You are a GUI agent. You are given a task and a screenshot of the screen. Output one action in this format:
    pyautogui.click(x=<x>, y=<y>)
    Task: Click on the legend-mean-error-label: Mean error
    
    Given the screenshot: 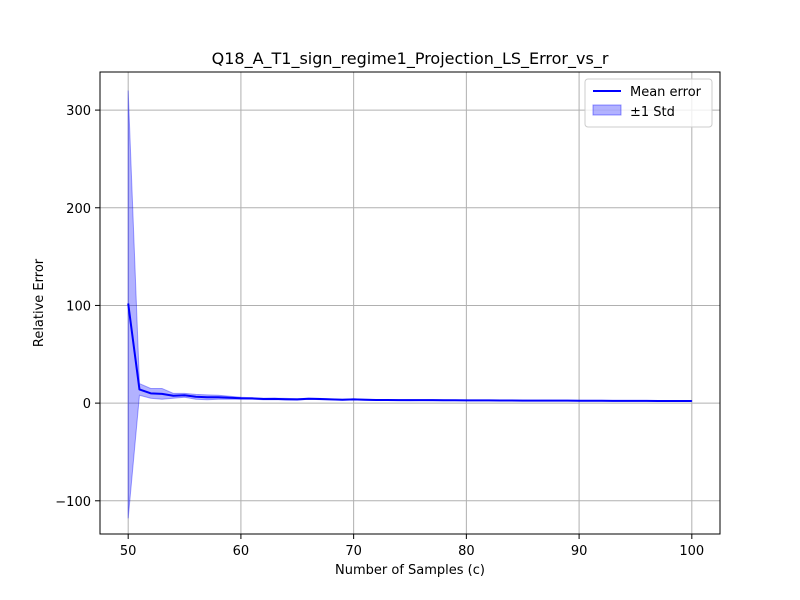 What is the action you would take?
    pyautogui.click(x=666, y=92)
    